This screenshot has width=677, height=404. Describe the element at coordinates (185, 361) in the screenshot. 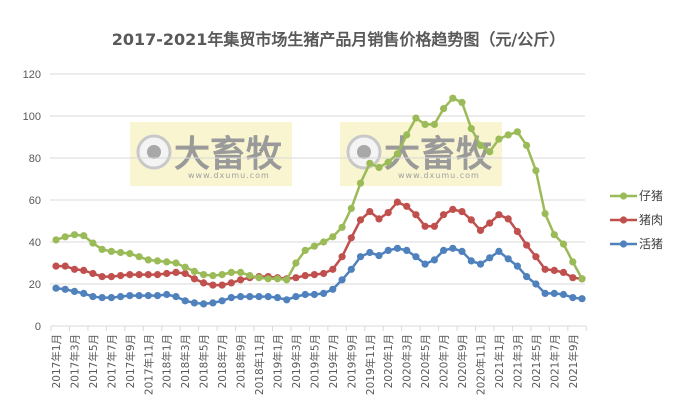

I see `x-tick-label: 2018年3月` at that location.